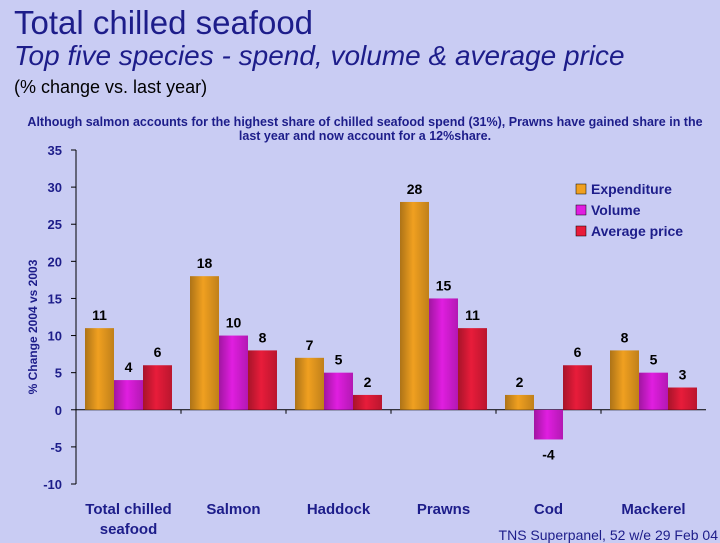 The image size is (720, 543). Describe the element at coordinates (548, 454) in the screenshot. I see `data-label: -4` at that location.